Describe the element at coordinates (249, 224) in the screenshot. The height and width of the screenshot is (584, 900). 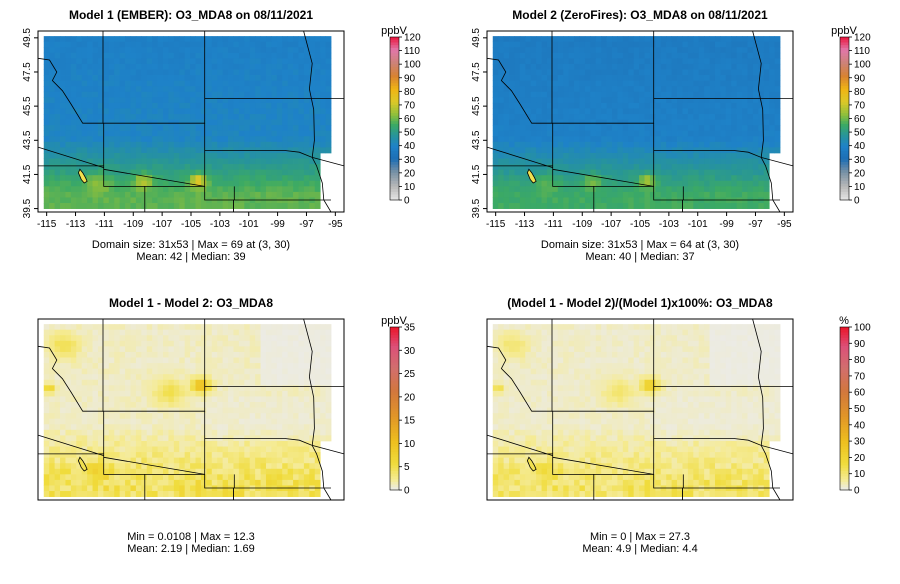
I see `x-tick-label: -101` at that location.